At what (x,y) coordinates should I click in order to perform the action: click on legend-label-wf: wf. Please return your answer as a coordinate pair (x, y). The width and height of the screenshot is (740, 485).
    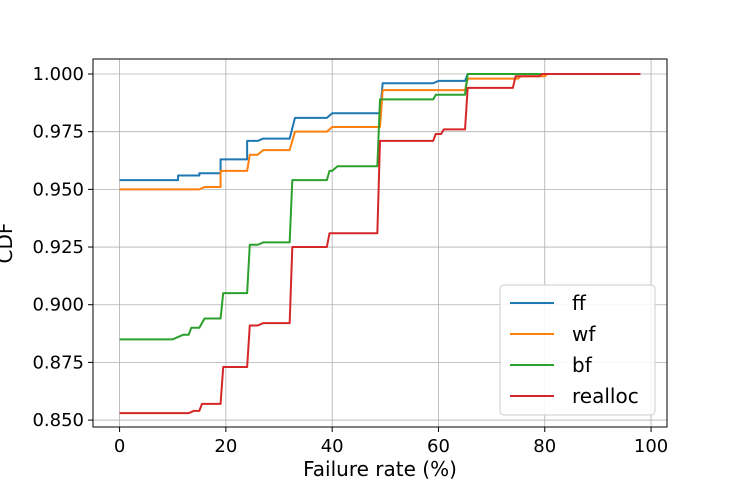
    Looking at the image, I should click on (584, 334).